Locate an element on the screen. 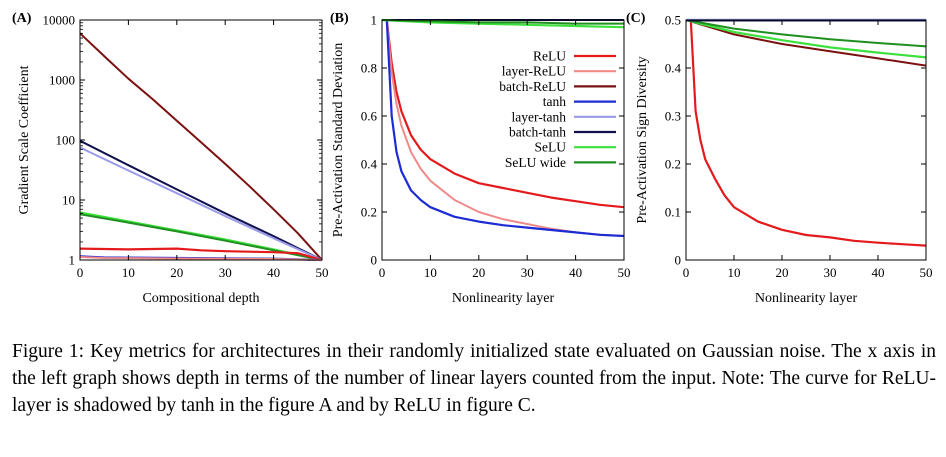 The height and width of the screenshot is (457, 946). y-tick-label: 0.3 is located at coordinates (673, 116).